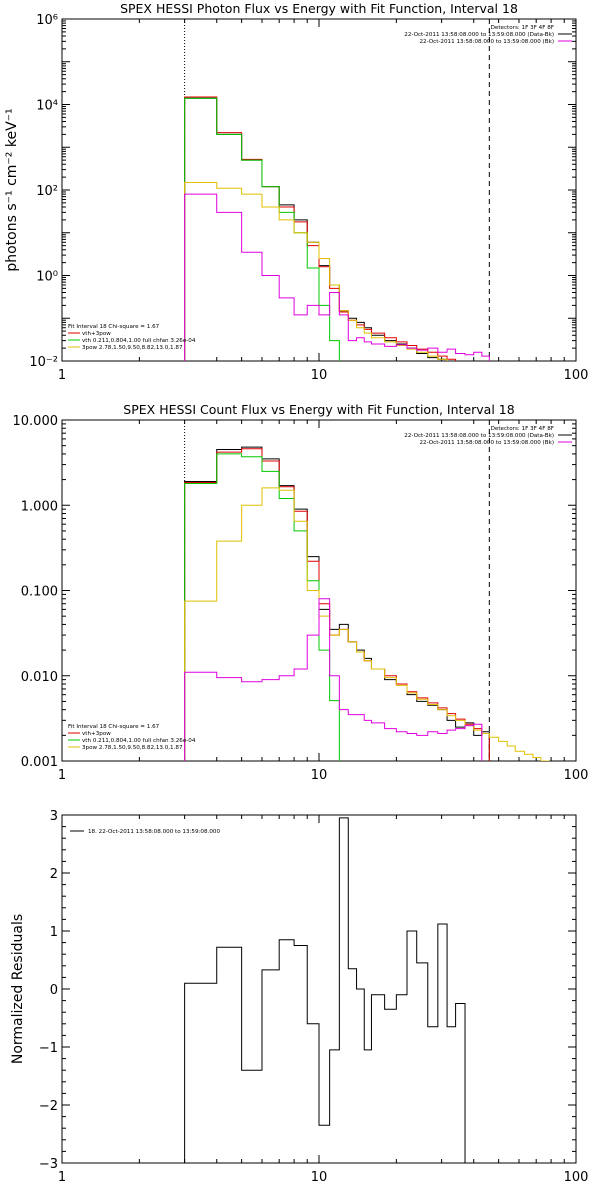 The width and height of the screenshot is (600, 1200). Describe the element at coordinates (39, 592) in the screenshot. I see `y-tick-label: 0.100` at that location.